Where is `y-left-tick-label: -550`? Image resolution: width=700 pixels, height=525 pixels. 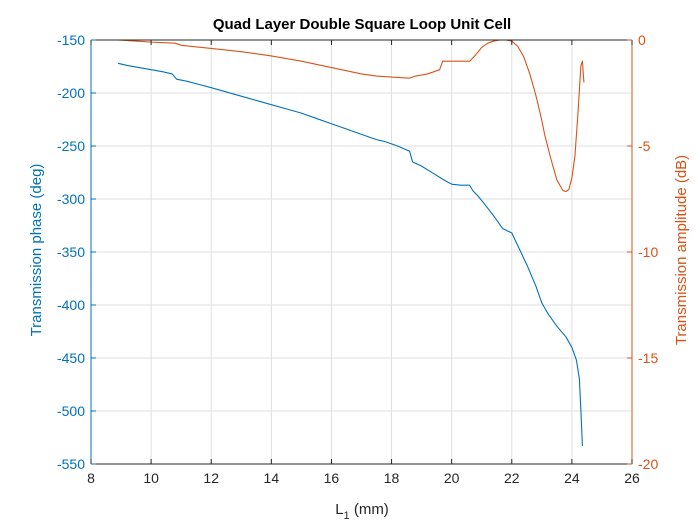 y-left-tick-label: -550 is located at coordinates (71, 464).